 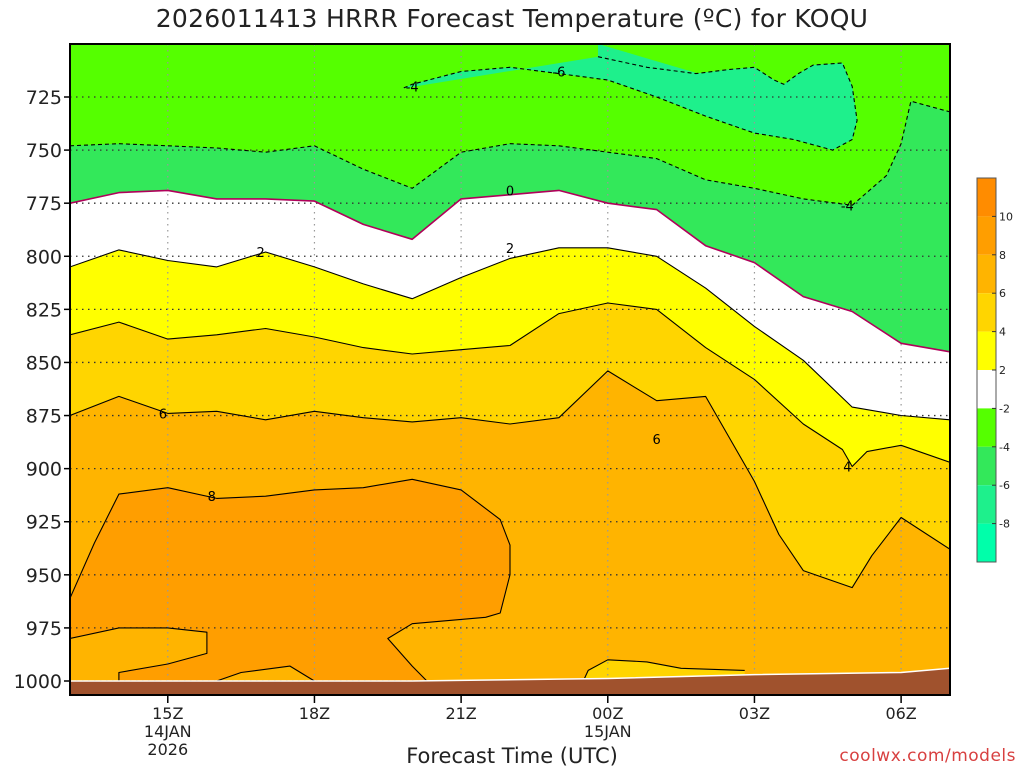 I want to click on y-tick-label-725: 725, so click(x=44, y=98).